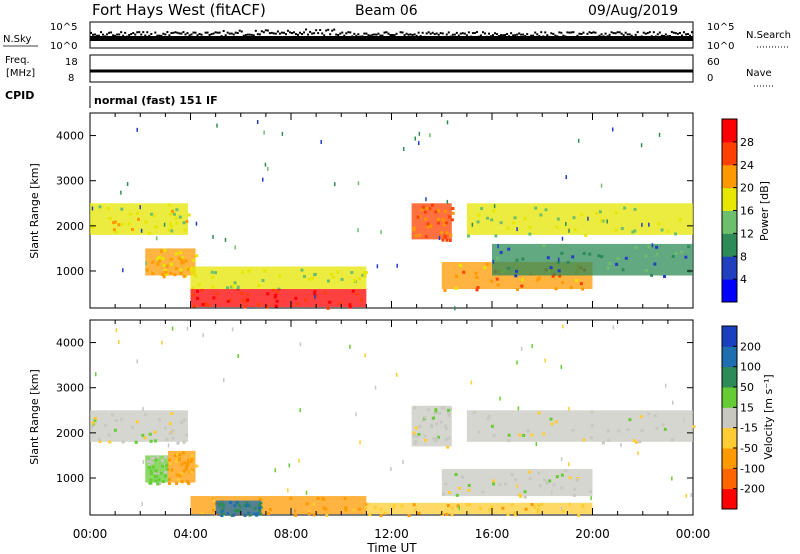  I want to click on x-tick-label: 04:00, so click(190, 534).